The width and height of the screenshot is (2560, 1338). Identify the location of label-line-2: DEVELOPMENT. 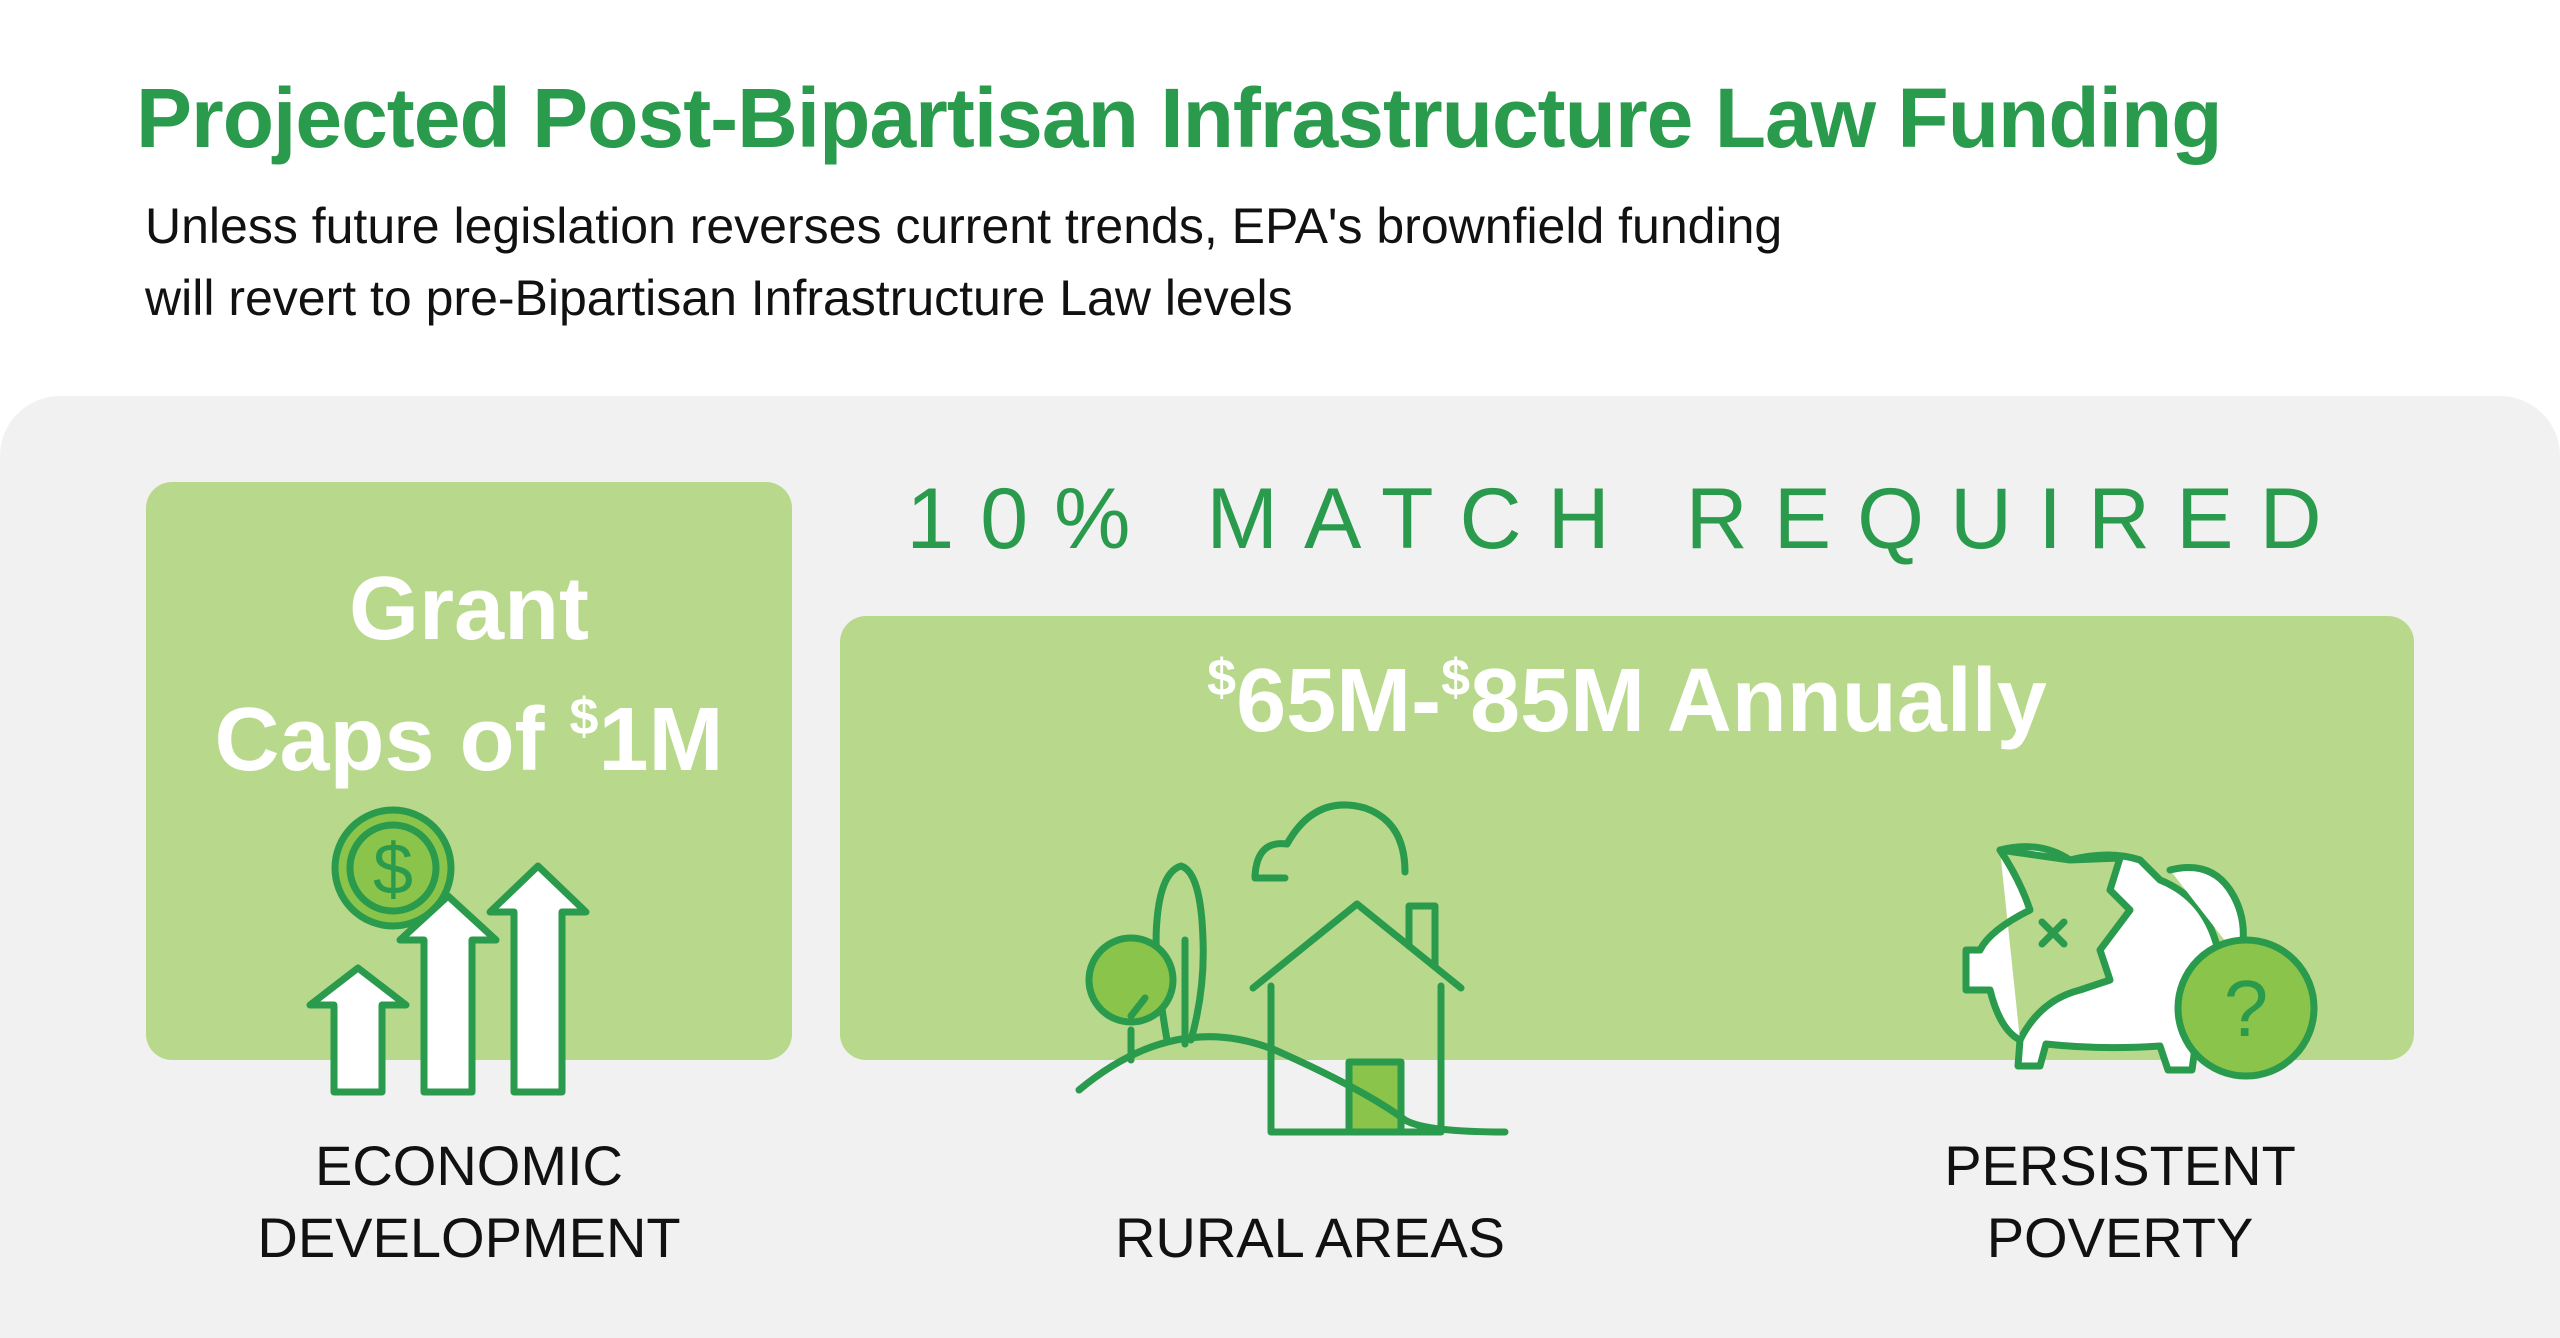
(469, 1237).